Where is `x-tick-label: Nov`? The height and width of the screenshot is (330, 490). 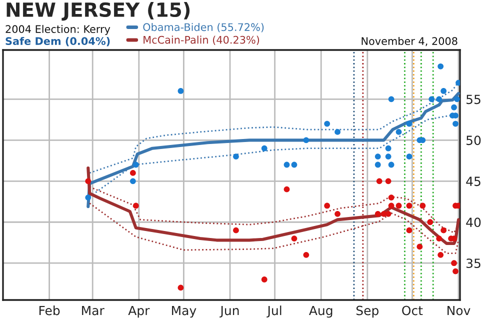 x-tick-label: Nov is located at coordinates (459, 311).